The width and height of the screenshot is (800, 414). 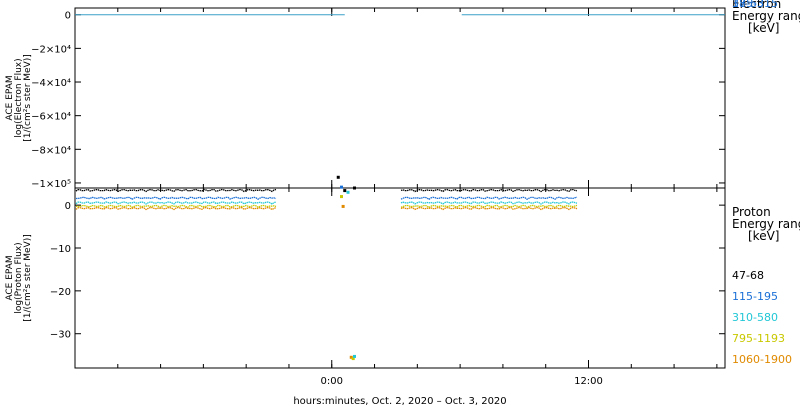 I want to click on legend-title-line: Electron, so click(x=756, y=5).